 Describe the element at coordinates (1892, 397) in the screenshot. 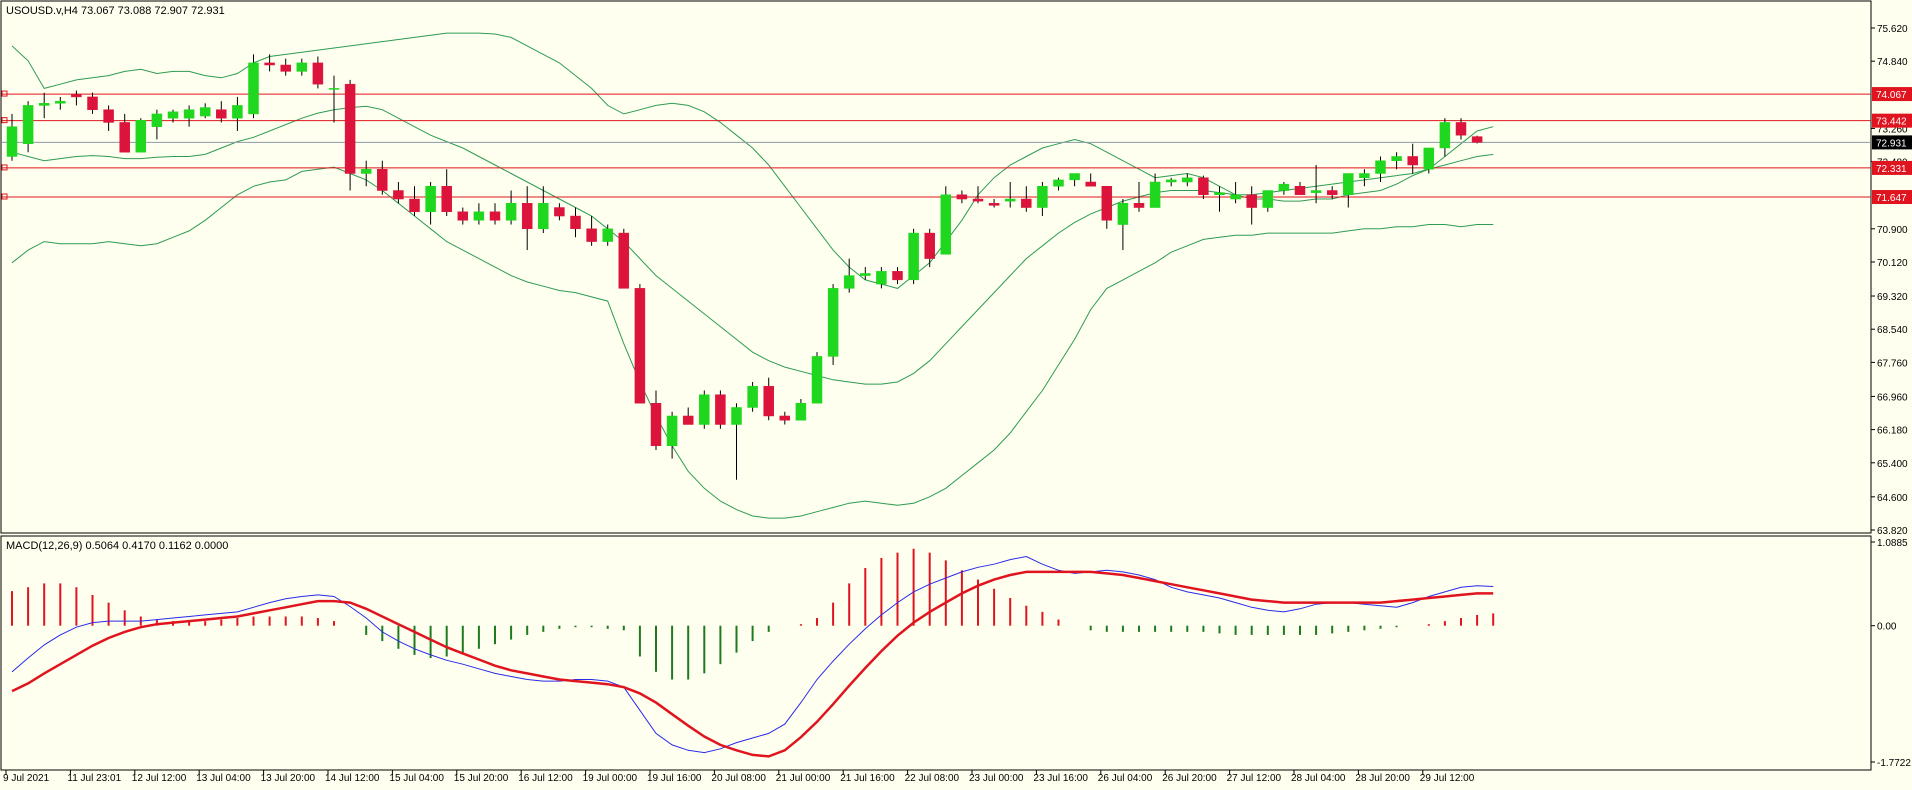

I see `price-tick-label: 66.960` at that location.